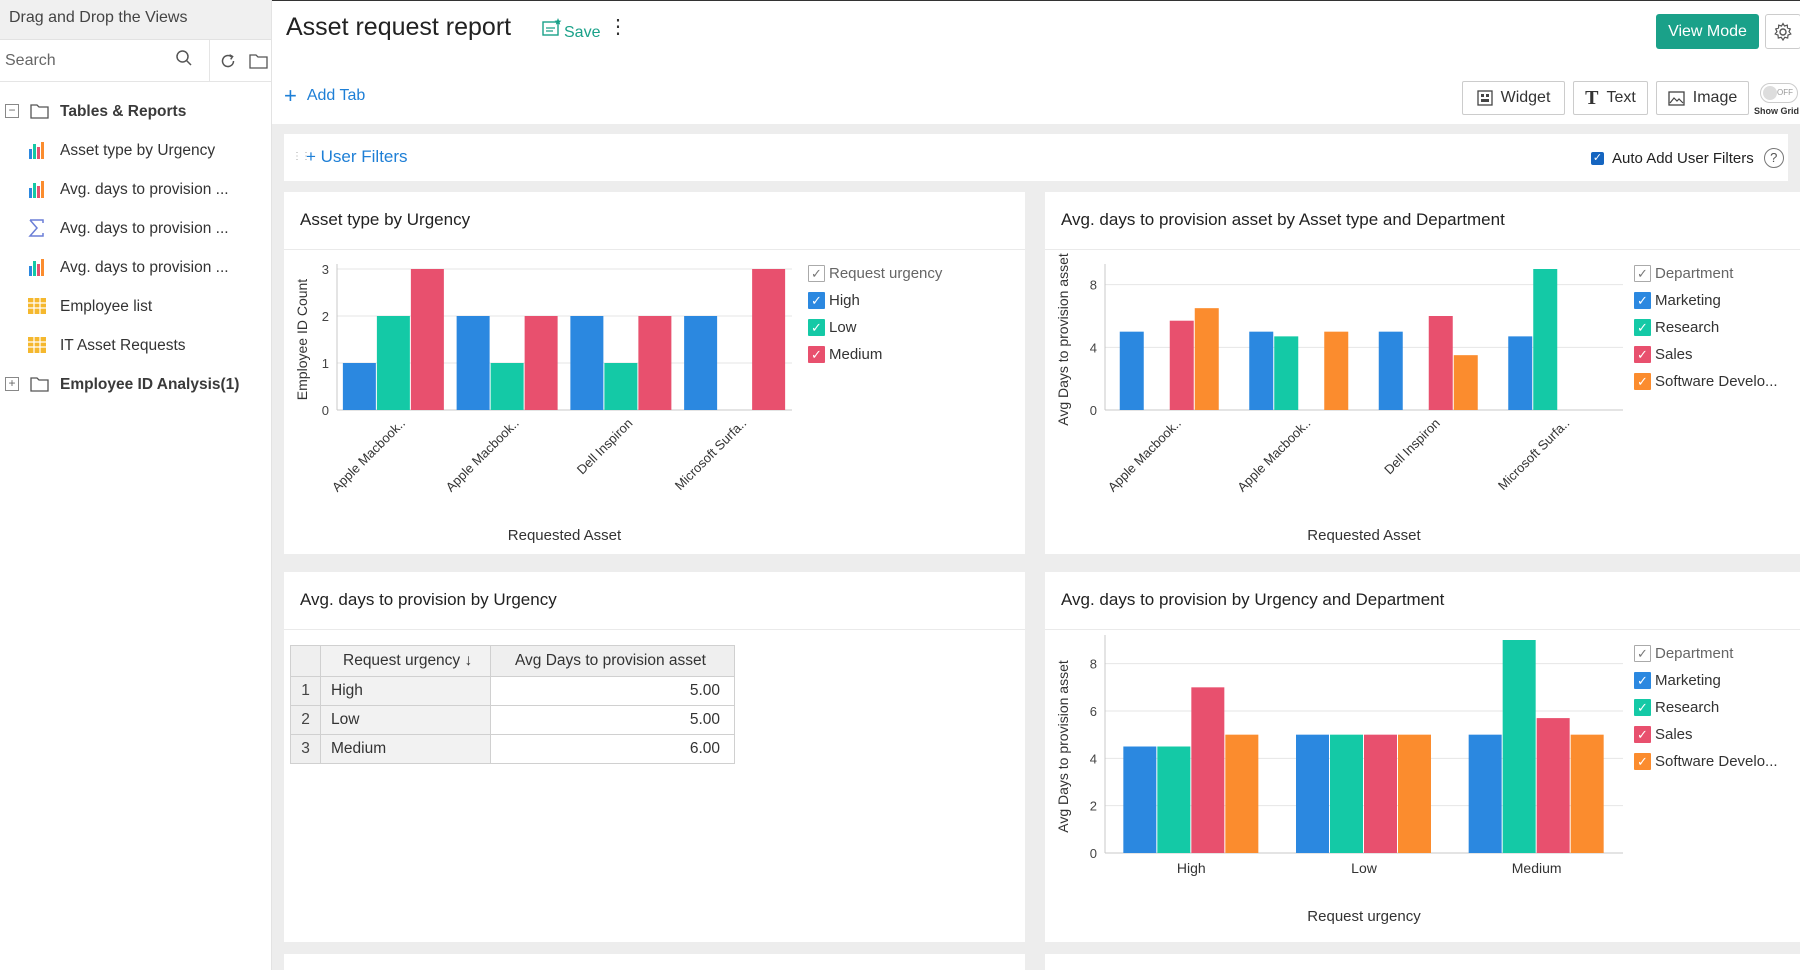 The image size is (1800, 970). I want to click on text-button: T Text, so click(1610, 98).